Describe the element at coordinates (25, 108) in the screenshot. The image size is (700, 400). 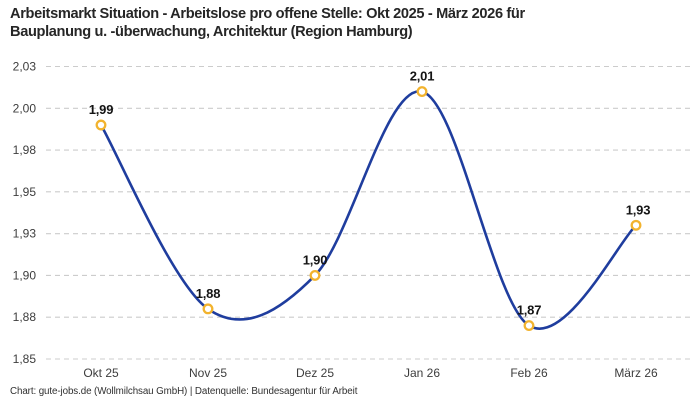
I see `y-tick-label: 2,00` at that location.